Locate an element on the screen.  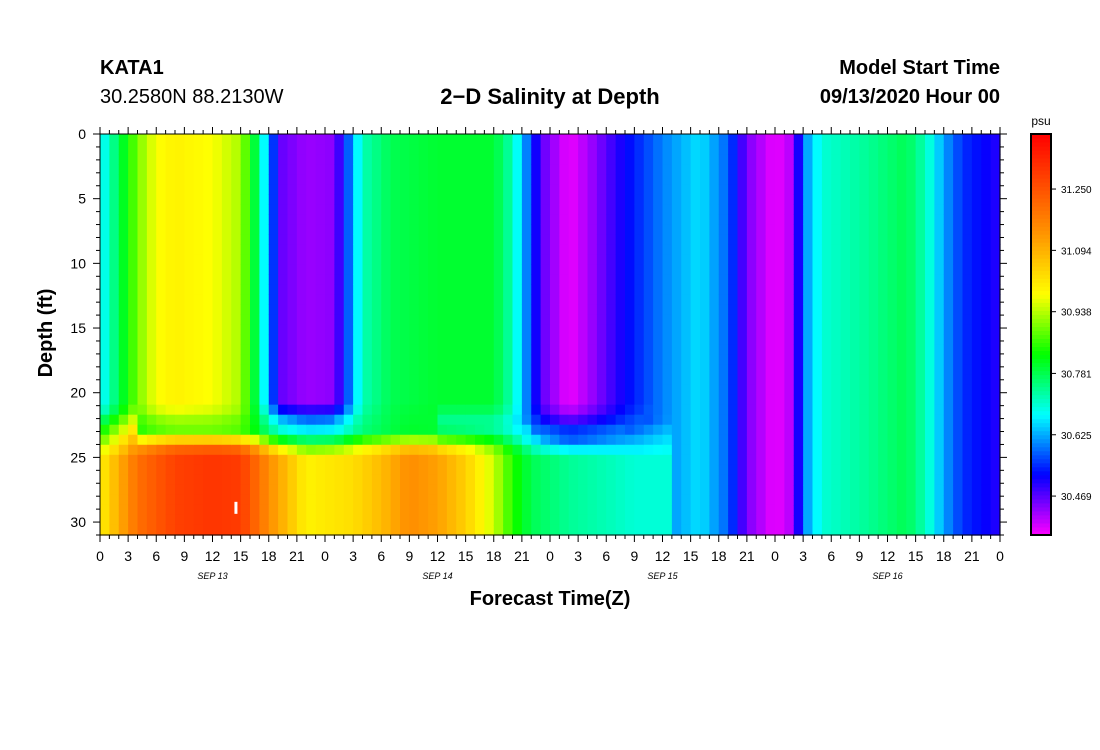
x-tick-label: 9 is located at coordinates (184, 556).